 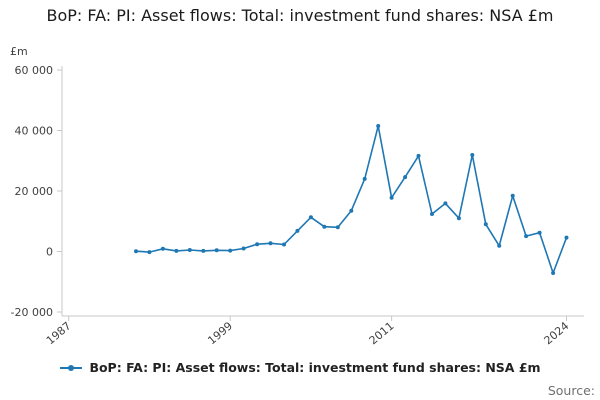 I want to click on x-tick-label: 1999, so click(x=220, y=332).